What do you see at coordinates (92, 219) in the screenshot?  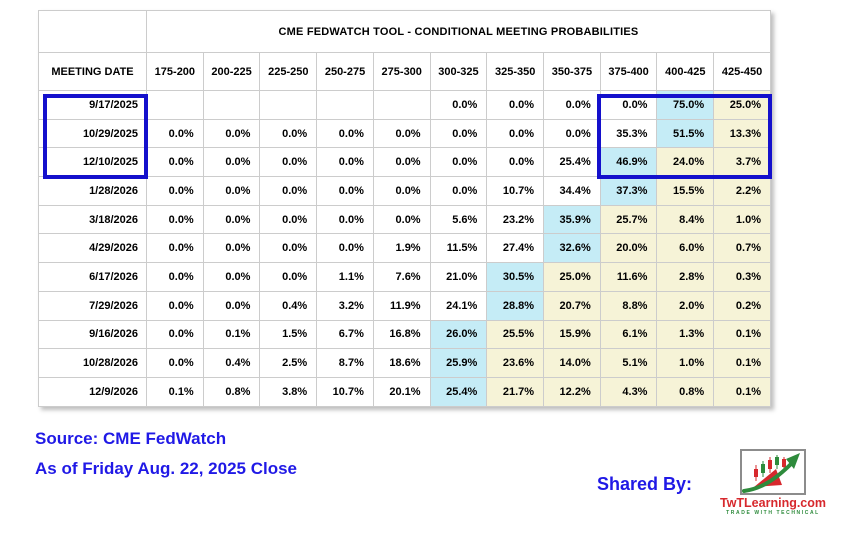 I see `meeting-date-cell: 3/18/2026` at bounding box center [92, 219].